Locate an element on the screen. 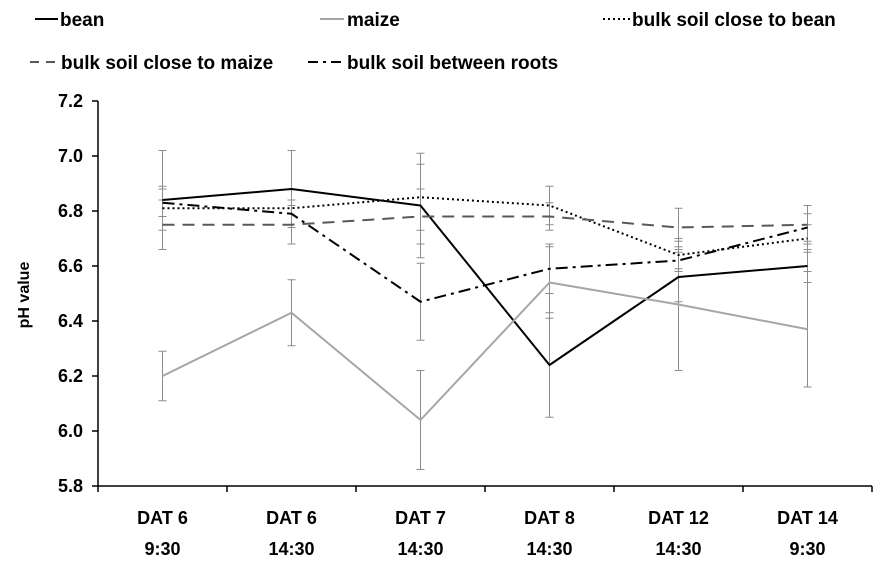 This screenshot has height=567, width=892. legend-label-bulk-soil-close-to-maize: bulk soil close to maize is located at coordinates (167, 63).